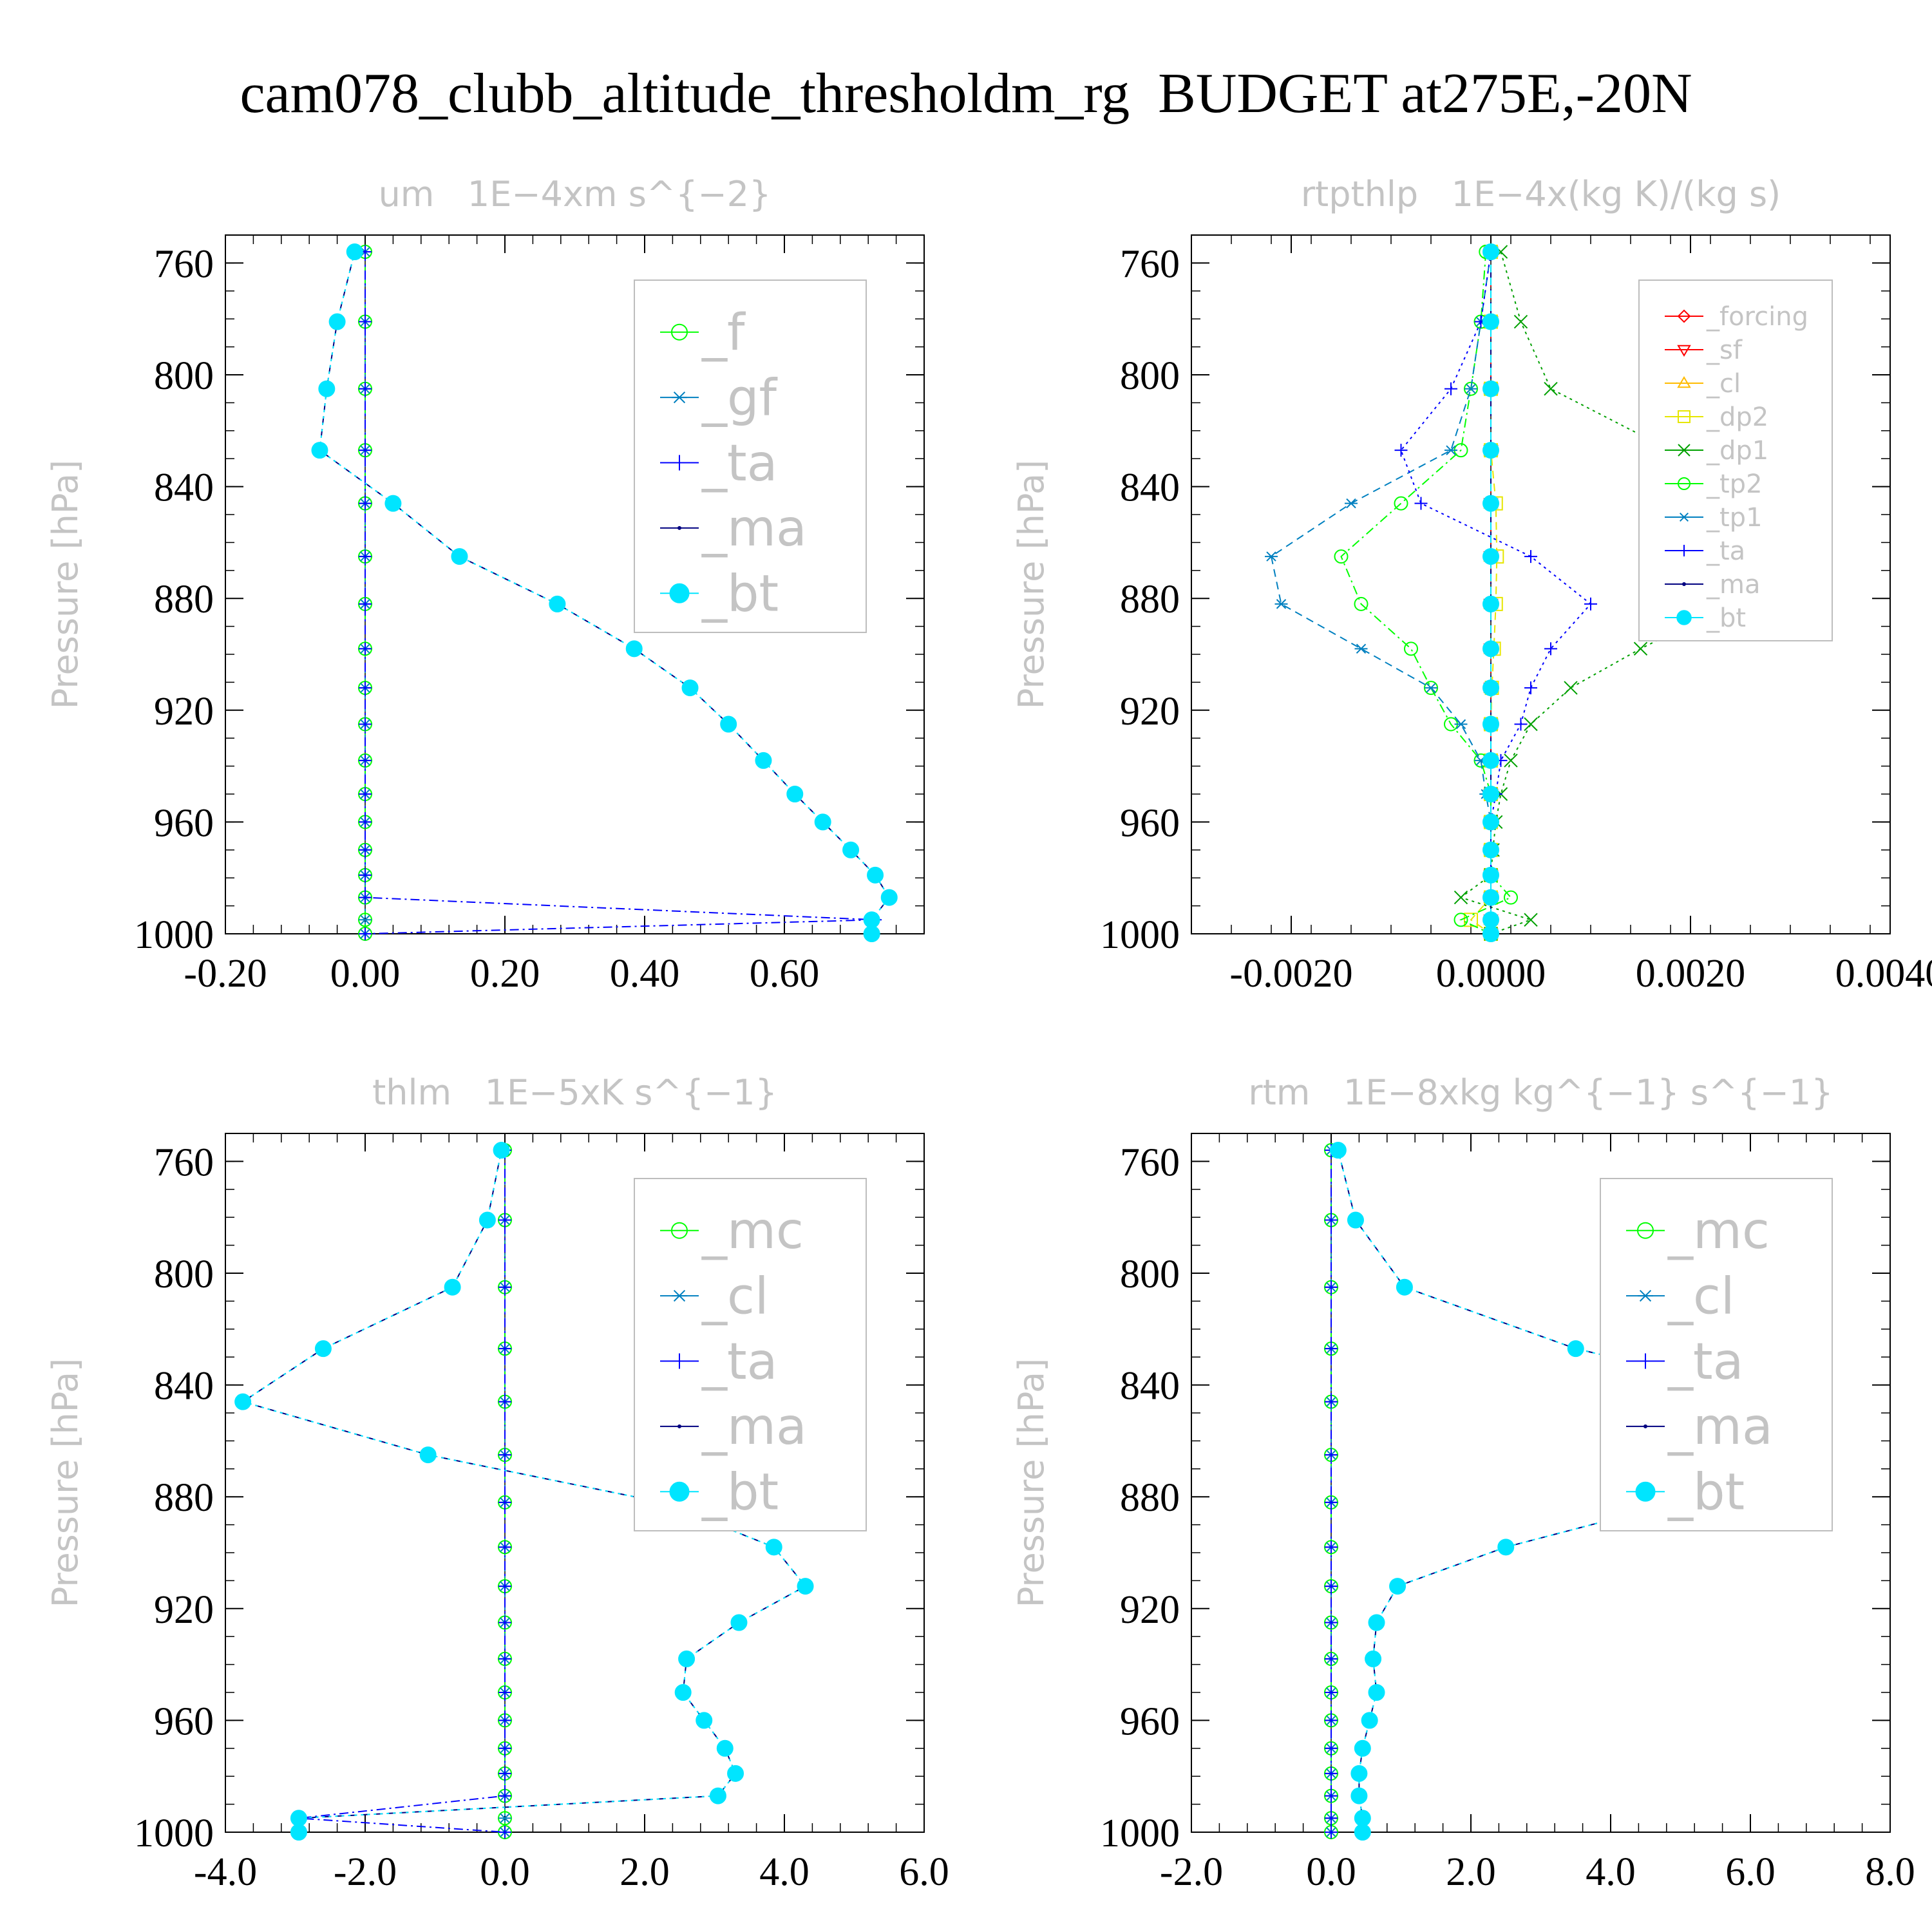 The height and width of the screenshot is (1932, 1932). What do you see at coordinates (1884, 974) in the screenshot?
I see `x-tick-label: 0.0040` at bounding box center [1884, 974].